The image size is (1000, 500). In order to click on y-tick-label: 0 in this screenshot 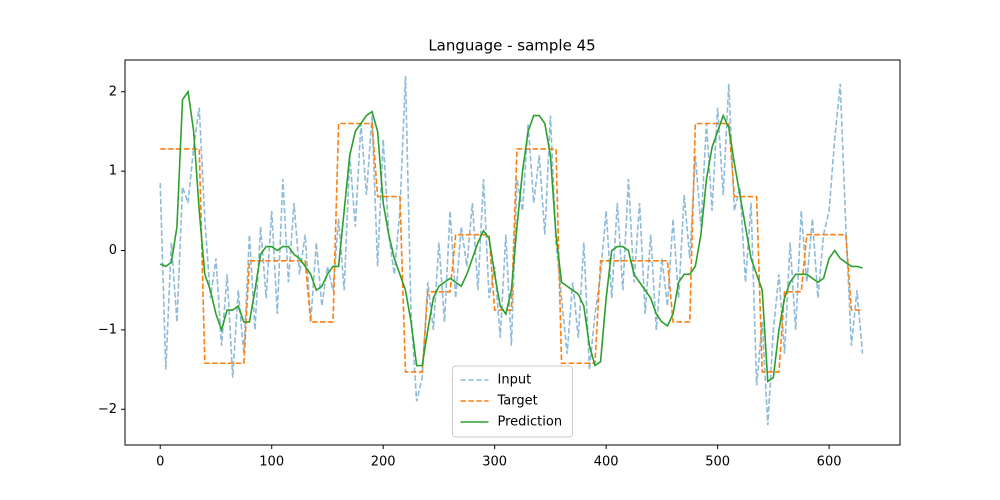, I will do `click(113, 250)`.